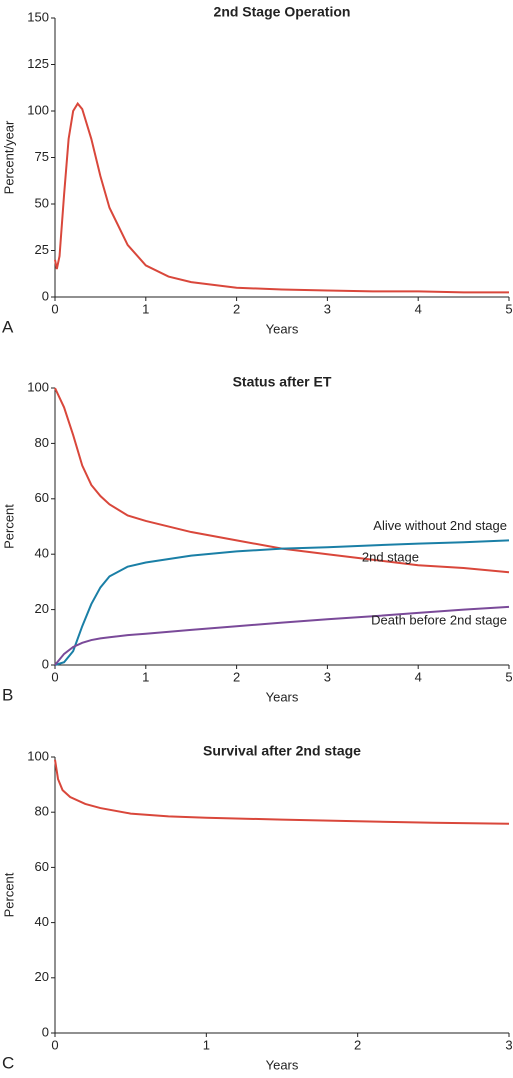 The image size is (513, 1078). I want to click on y-tick-label: 50, so click(42, 202).